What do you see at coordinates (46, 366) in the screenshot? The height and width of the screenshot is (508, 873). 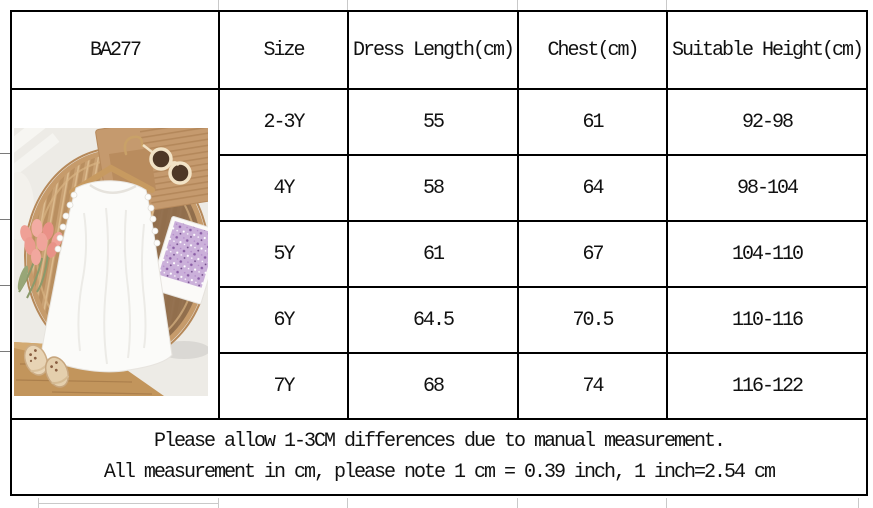 I see `photo-shoes` at bounding box center [46, 366].